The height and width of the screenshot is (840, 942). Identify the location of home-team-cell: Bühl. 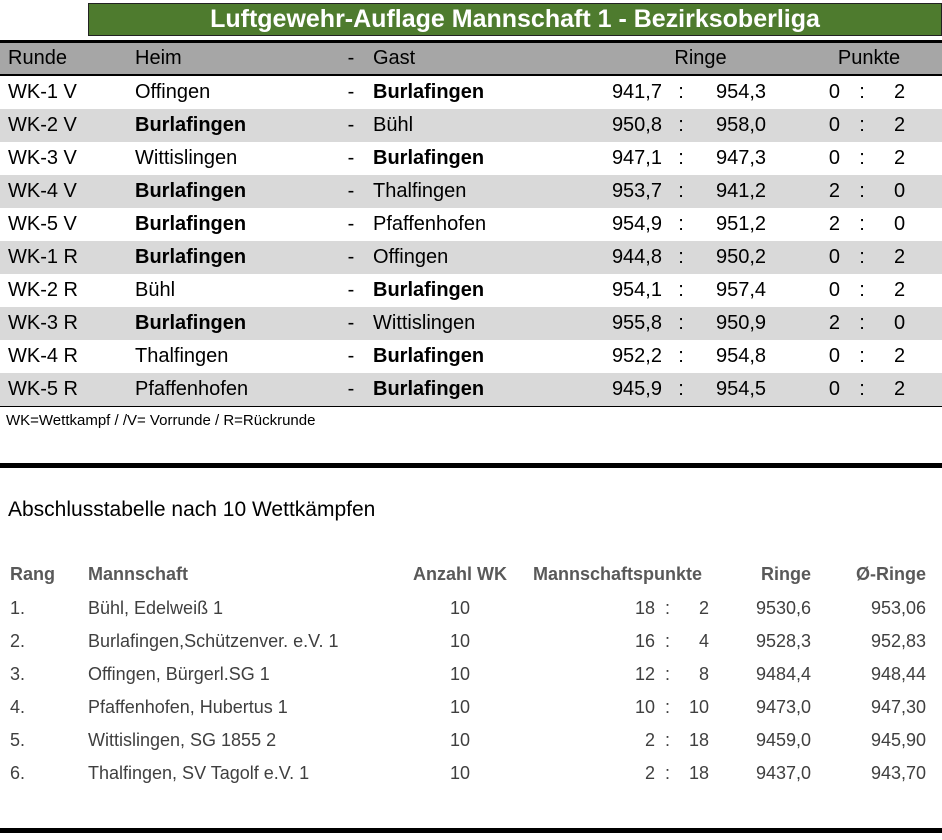
(155, 290).